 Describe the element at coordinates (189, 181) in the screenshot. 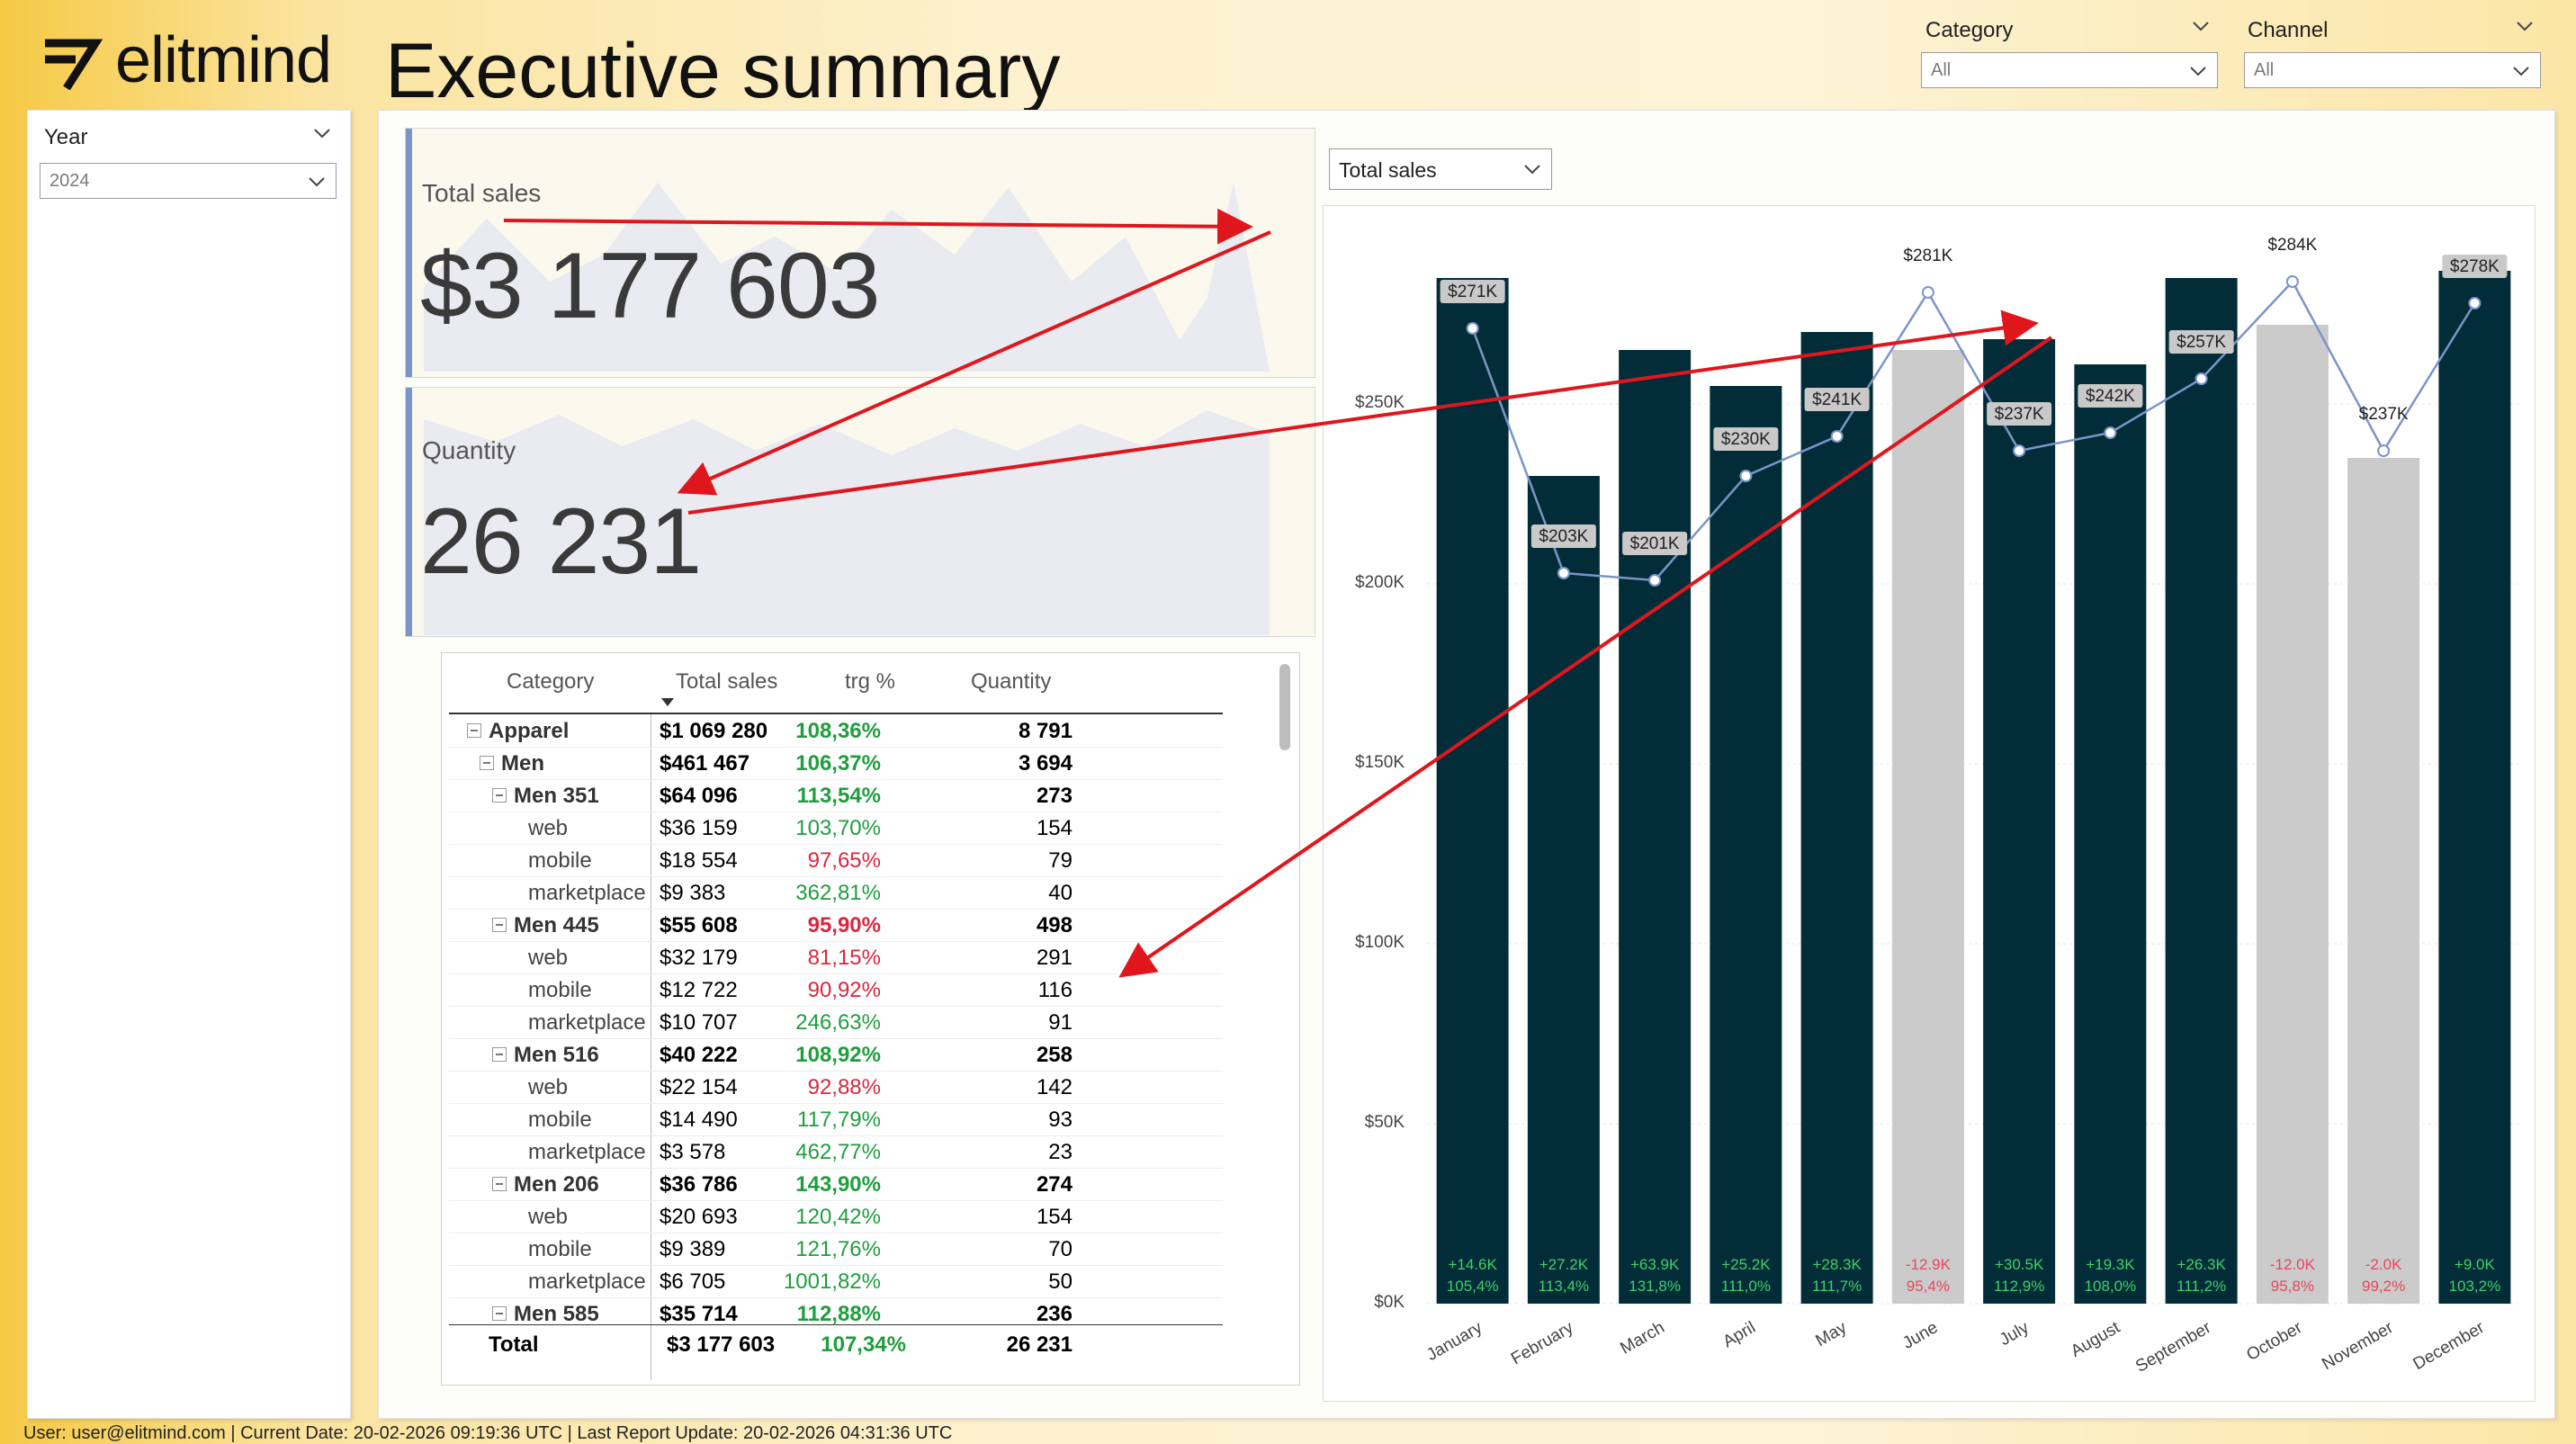

I see `year-dropdown: 2024` at that location.